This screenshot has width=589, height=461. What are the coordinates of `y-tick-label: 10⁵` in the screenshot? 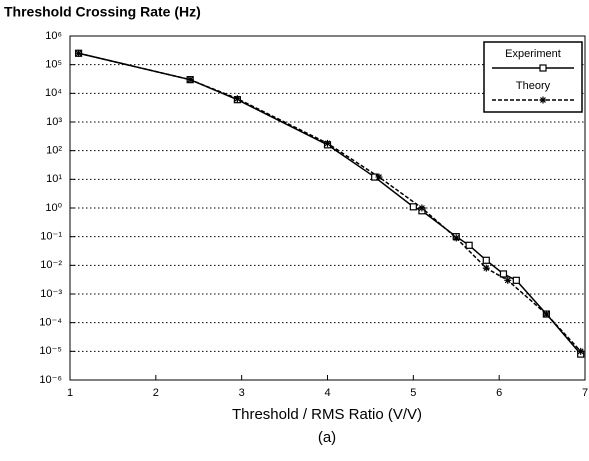 It's located at (53, 65).